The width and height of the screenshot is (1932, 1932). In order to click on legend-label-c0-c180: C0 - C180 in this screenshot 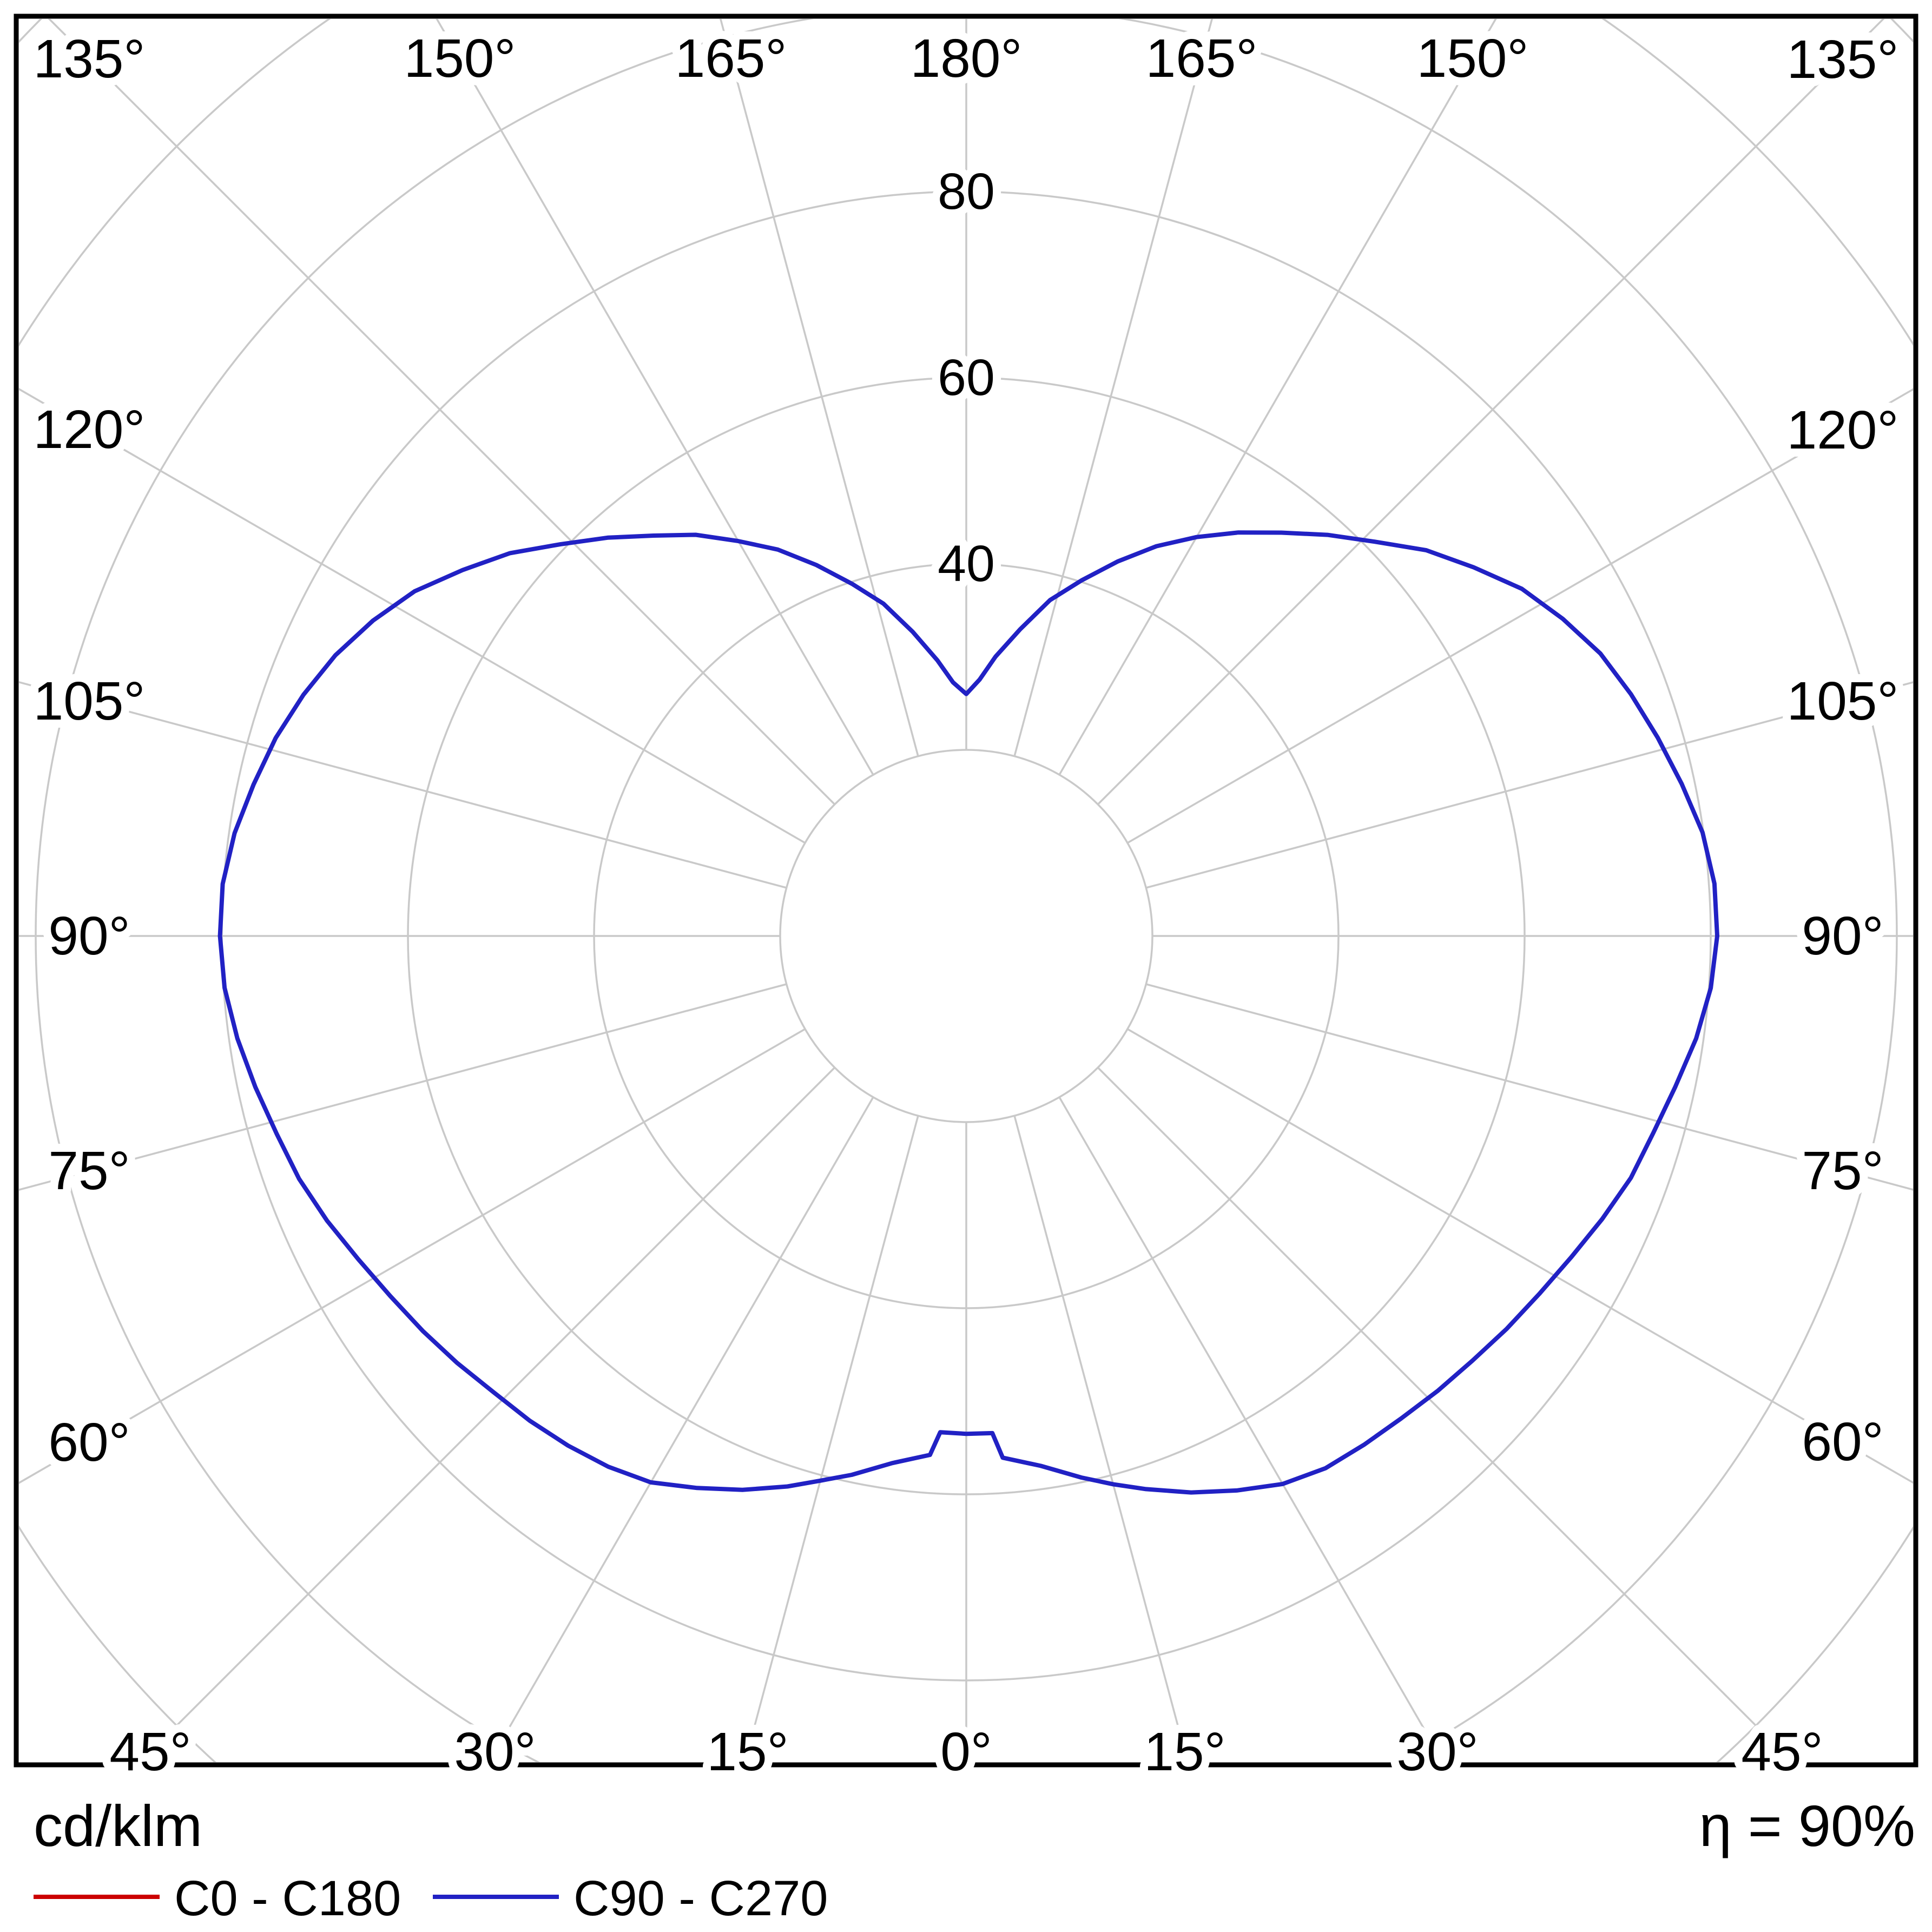, I will do `click(287, 1899)`.